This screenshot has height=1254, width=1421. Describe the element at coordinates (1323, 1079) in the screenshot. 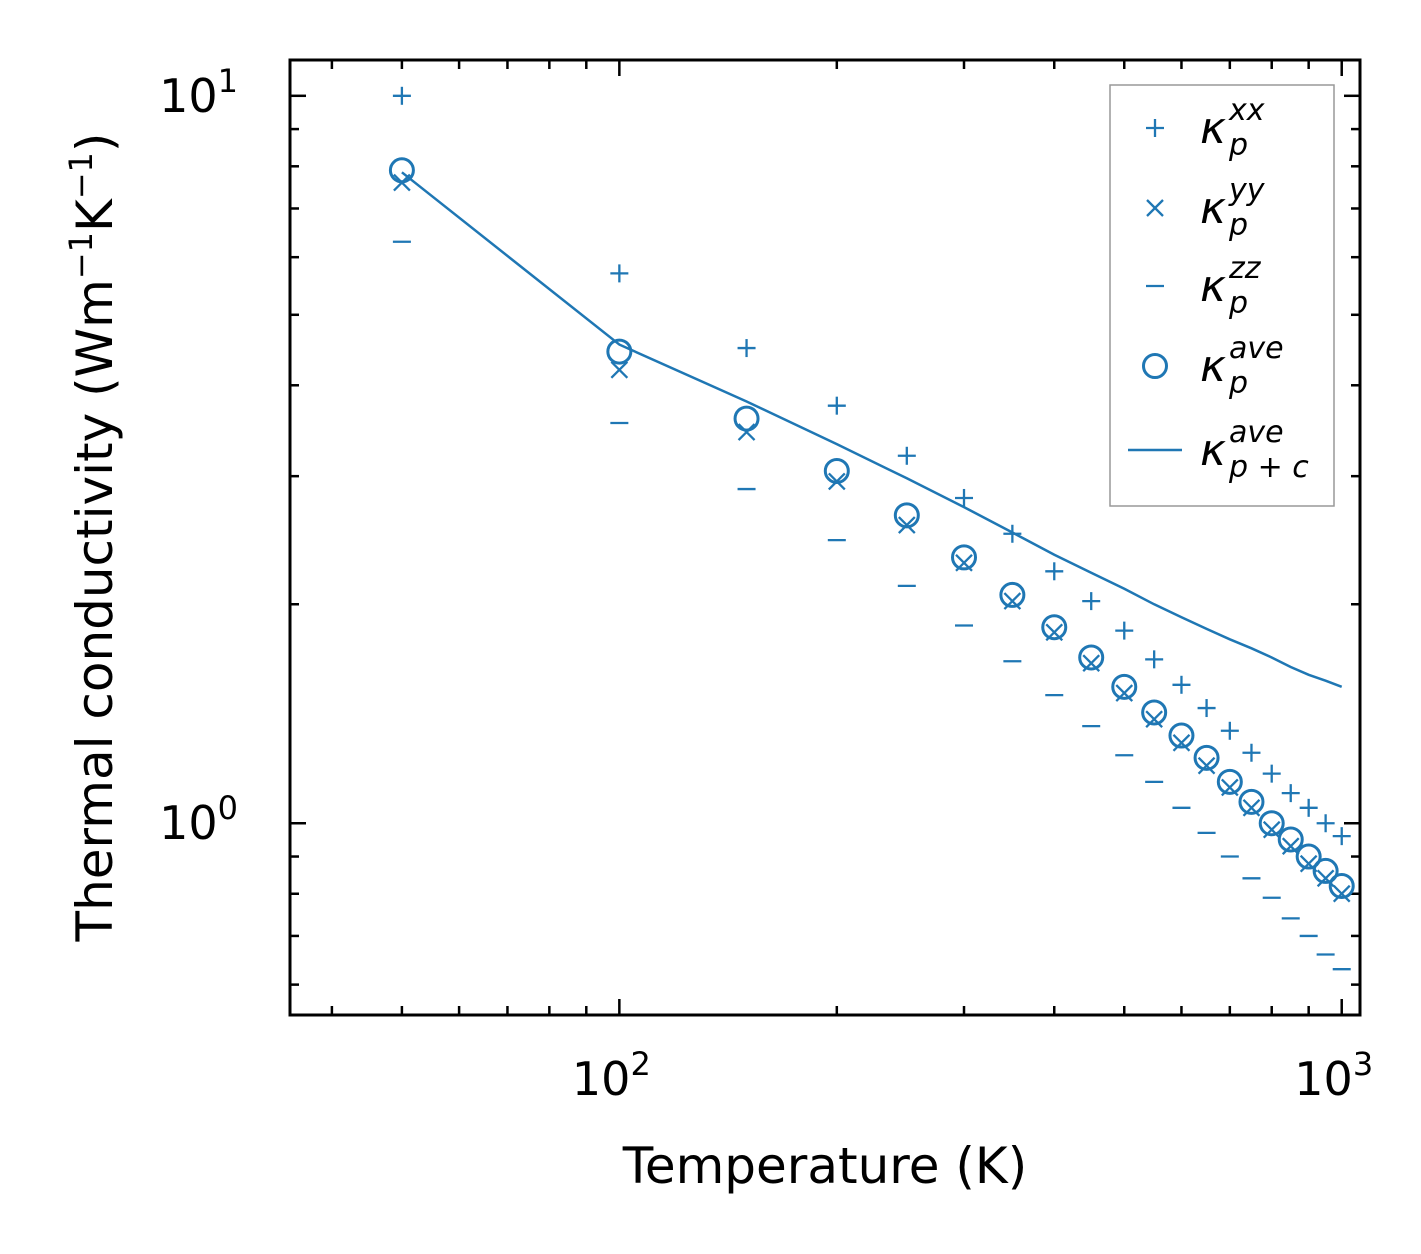

I see `x-tick-label-base: 10` at that location.